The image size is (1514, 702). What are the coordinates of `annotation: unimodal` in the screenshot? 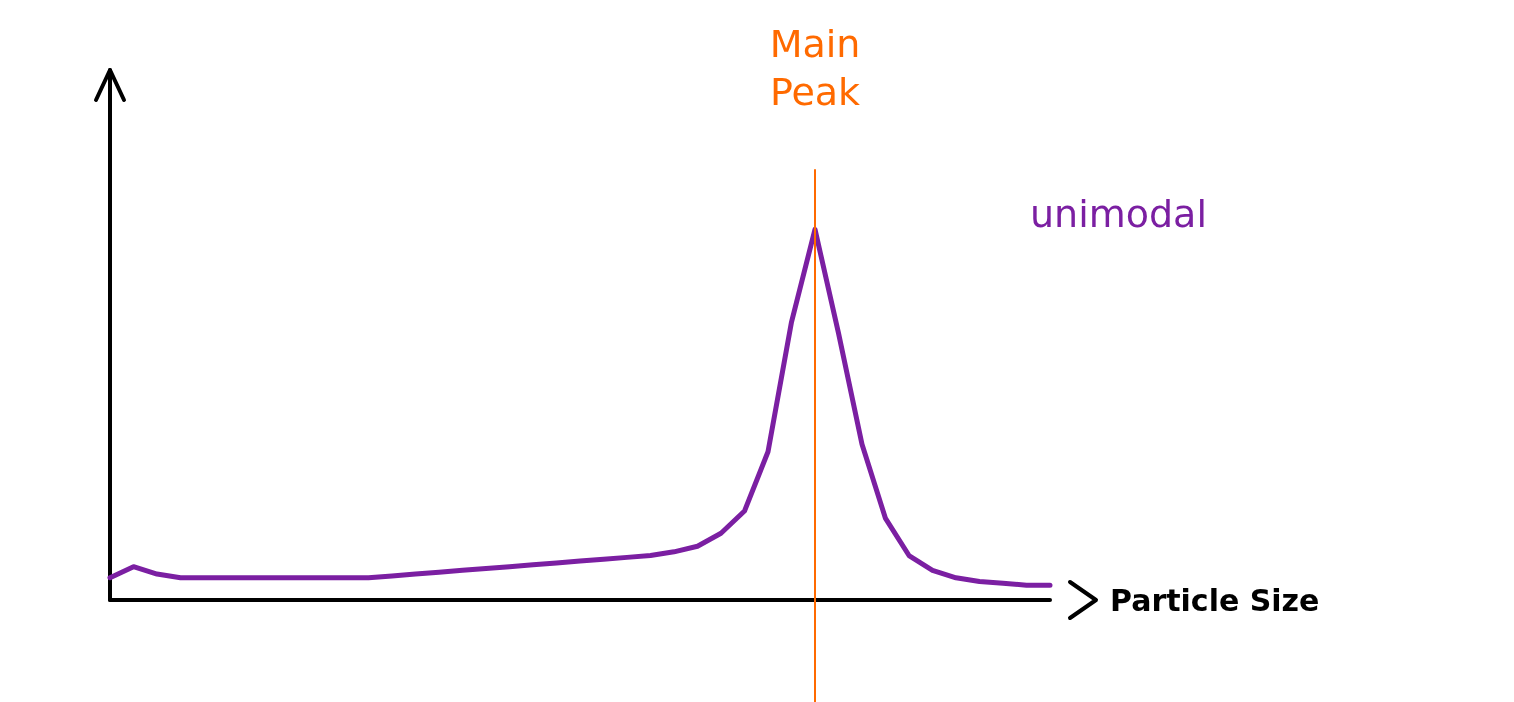 It's located at (1118, 214).